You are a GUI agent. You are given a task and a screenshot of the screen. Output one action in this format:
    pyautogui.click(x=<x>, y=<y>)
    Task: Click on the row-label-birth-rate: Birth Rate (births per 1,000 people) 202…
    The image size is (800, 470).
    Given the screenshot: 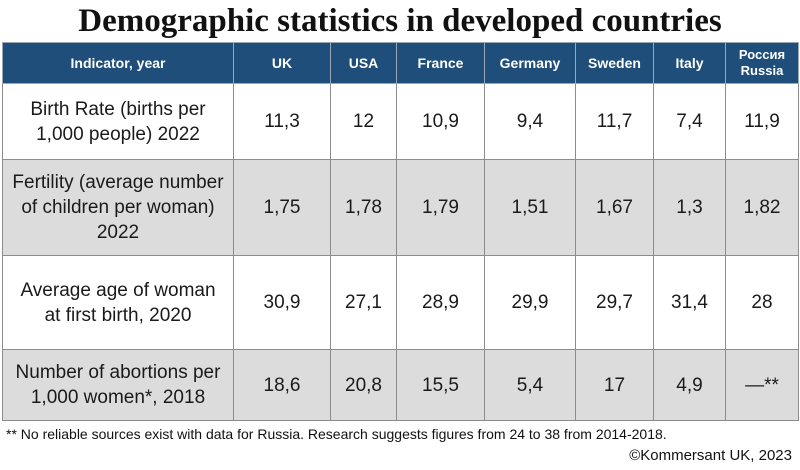 What is the action you would take?
    pyautogui.click(x=118, y=121)
    